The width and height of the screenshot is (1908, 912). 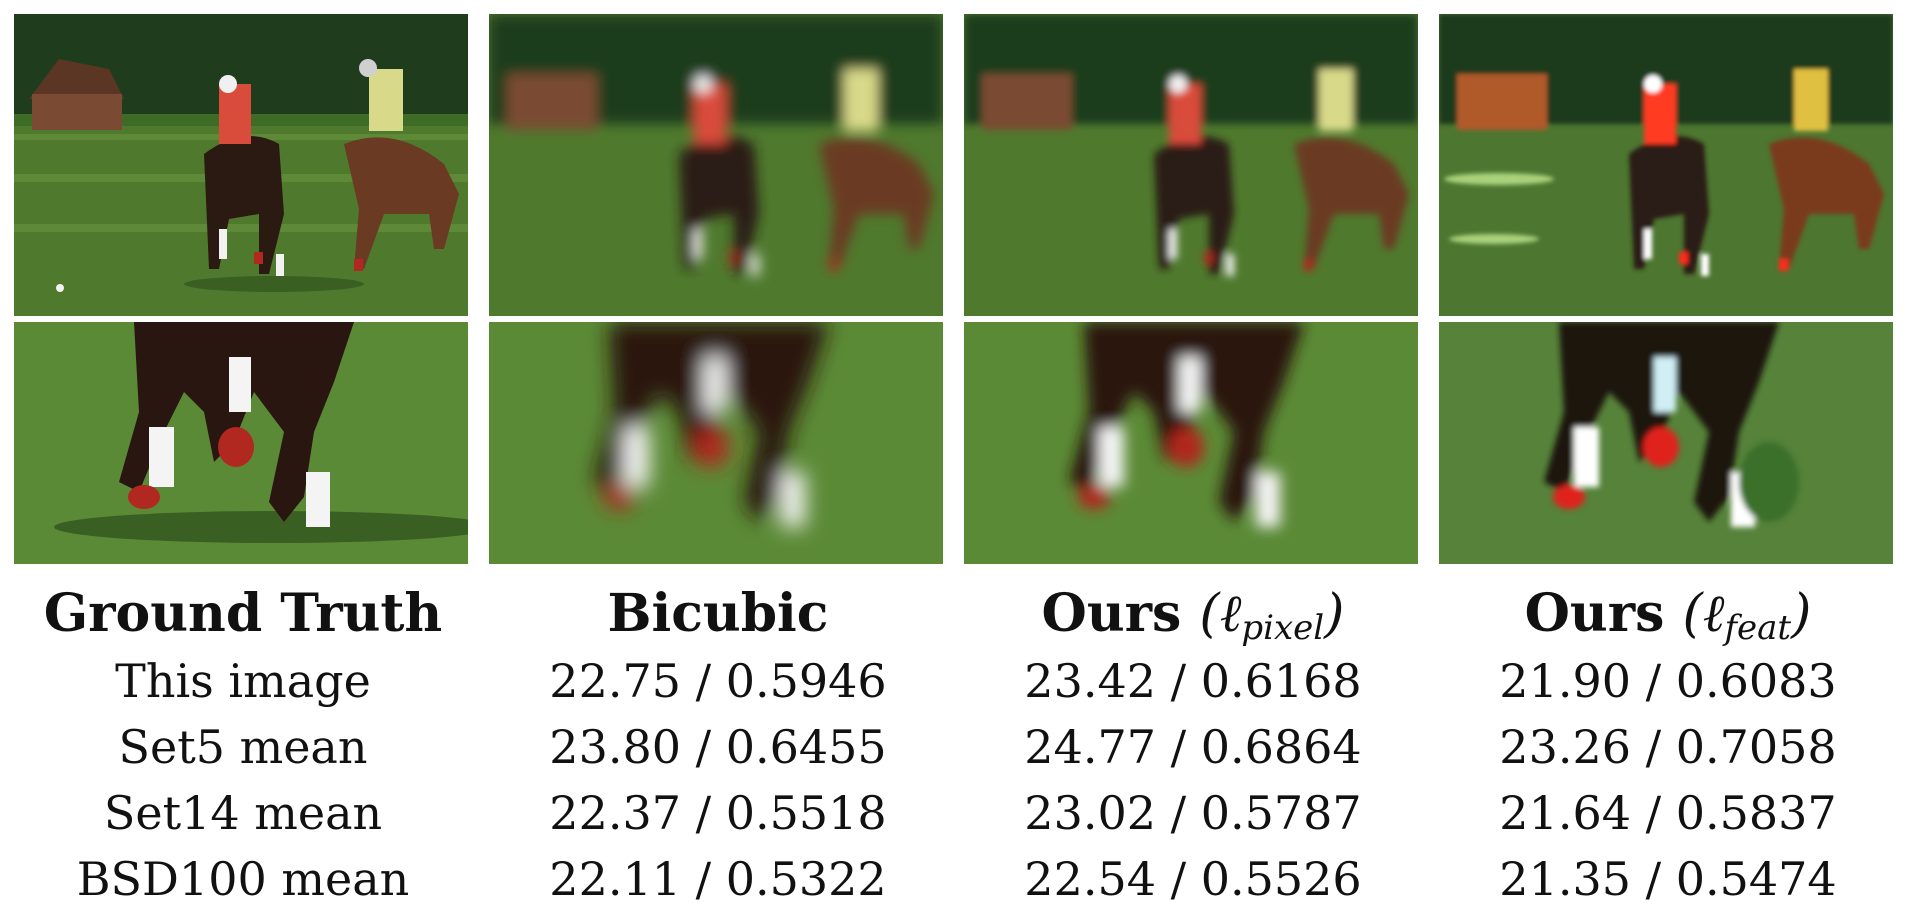 What do you see at coordinates (1193, 879) in the screenshot?
I see `metric-value: 22.54 / 0.5526` at bounding box center [1193, 879].